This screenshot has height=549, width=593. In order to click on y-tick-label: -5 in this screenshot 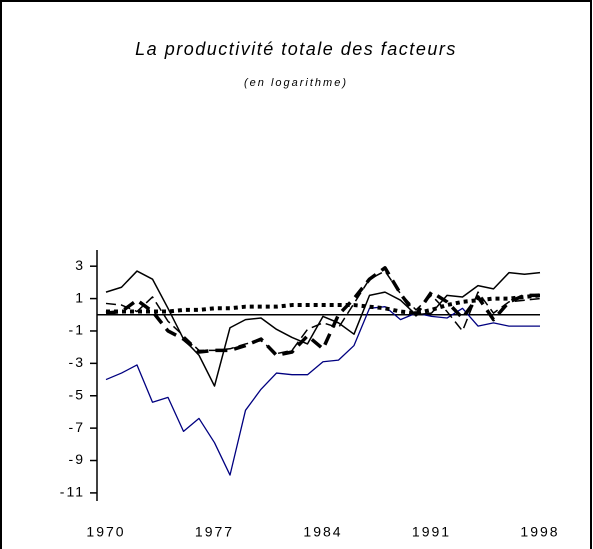, I will do `click(77, 394)`.